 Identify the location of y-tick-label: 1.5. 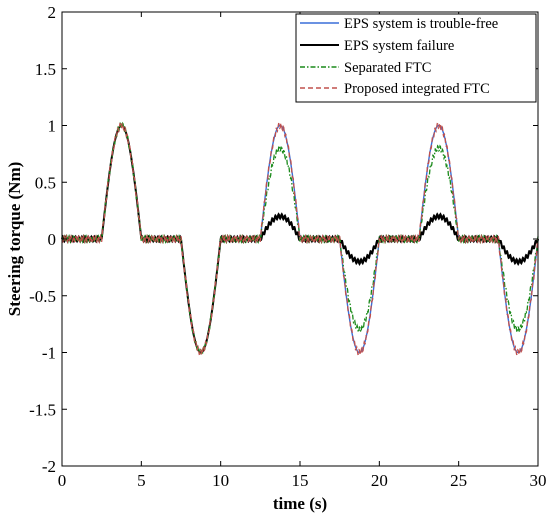
(45, 69).